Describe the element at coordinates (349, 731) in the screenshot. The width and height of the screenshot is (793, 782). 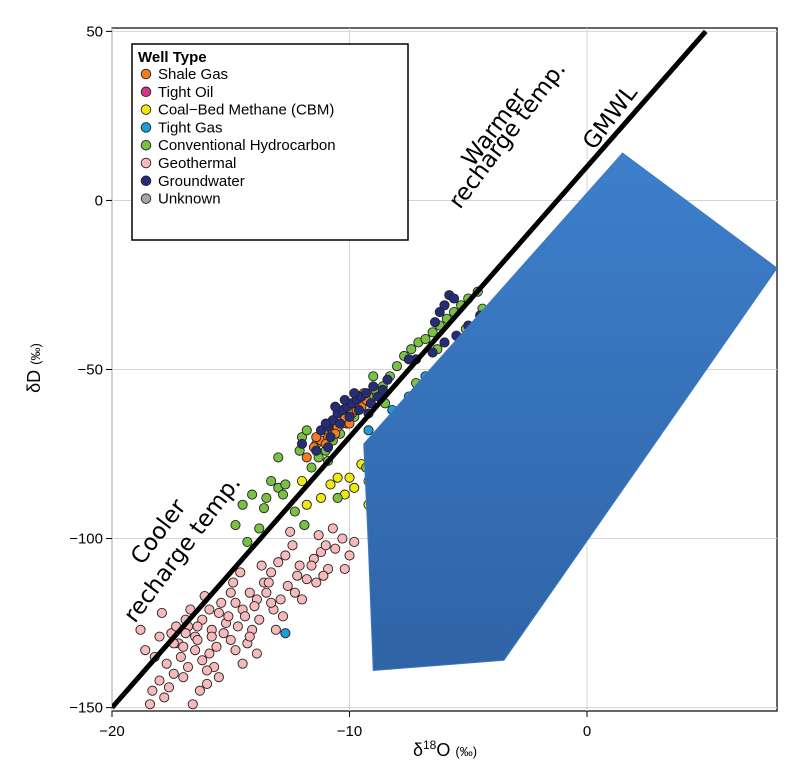
I see `x-tick-label: −10` at that location.